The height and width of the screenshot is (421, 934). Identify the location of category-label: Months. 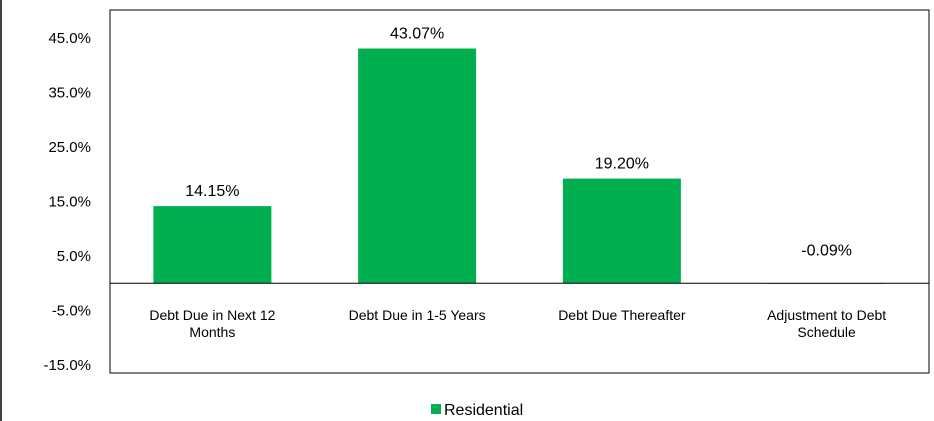
(212, 332).